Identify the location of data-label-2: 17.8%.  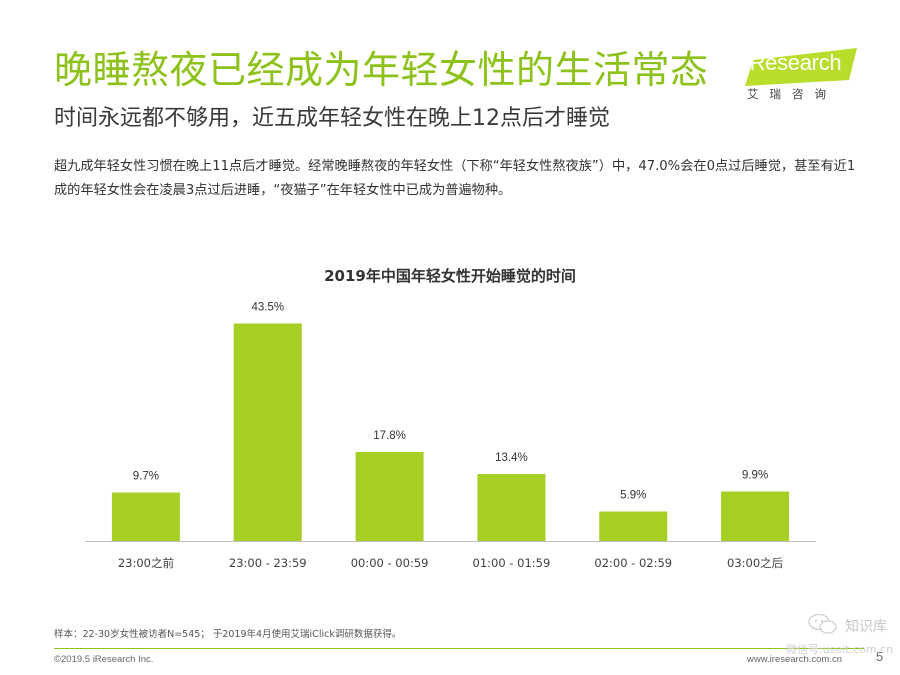
(389, 436).